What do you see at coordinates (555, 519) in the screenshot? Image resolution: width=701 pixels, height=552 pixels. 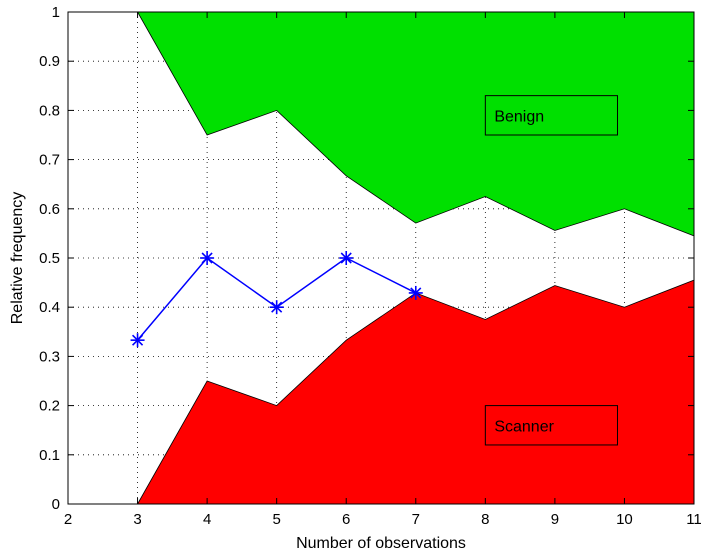 I see `x-tick-label: 9` at bounding box center [555, 519].